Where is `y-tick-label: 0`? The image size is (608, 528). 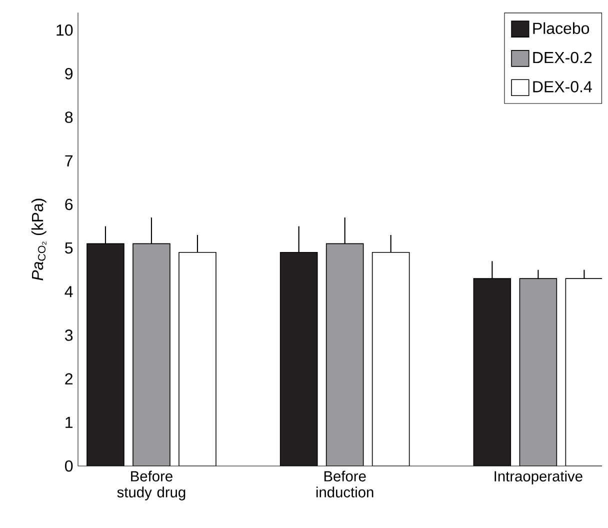
y-tick-label: 0 is located at coordinates (69, 466).